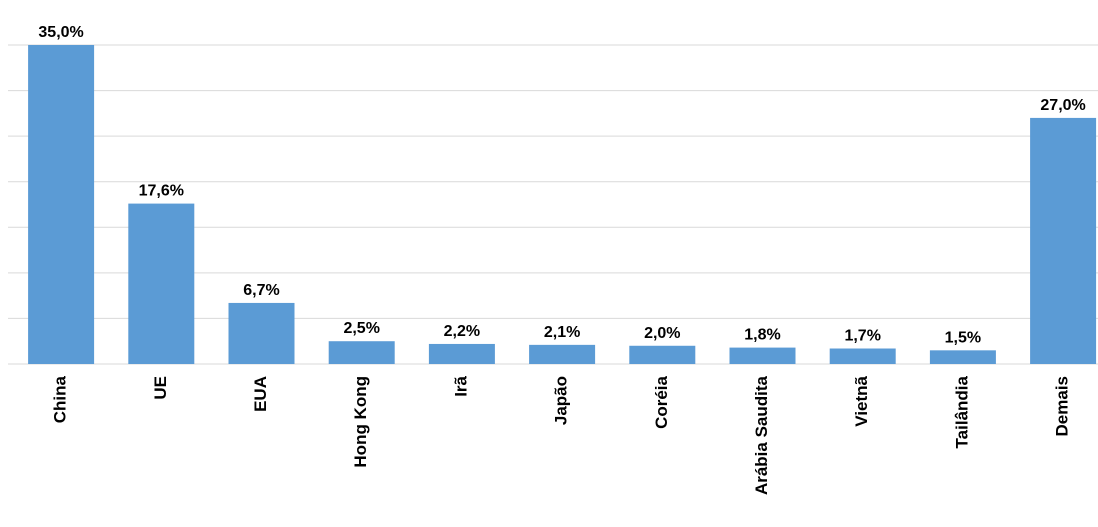  I want to click on x-tick-label: Coréia, so click(661, 401).